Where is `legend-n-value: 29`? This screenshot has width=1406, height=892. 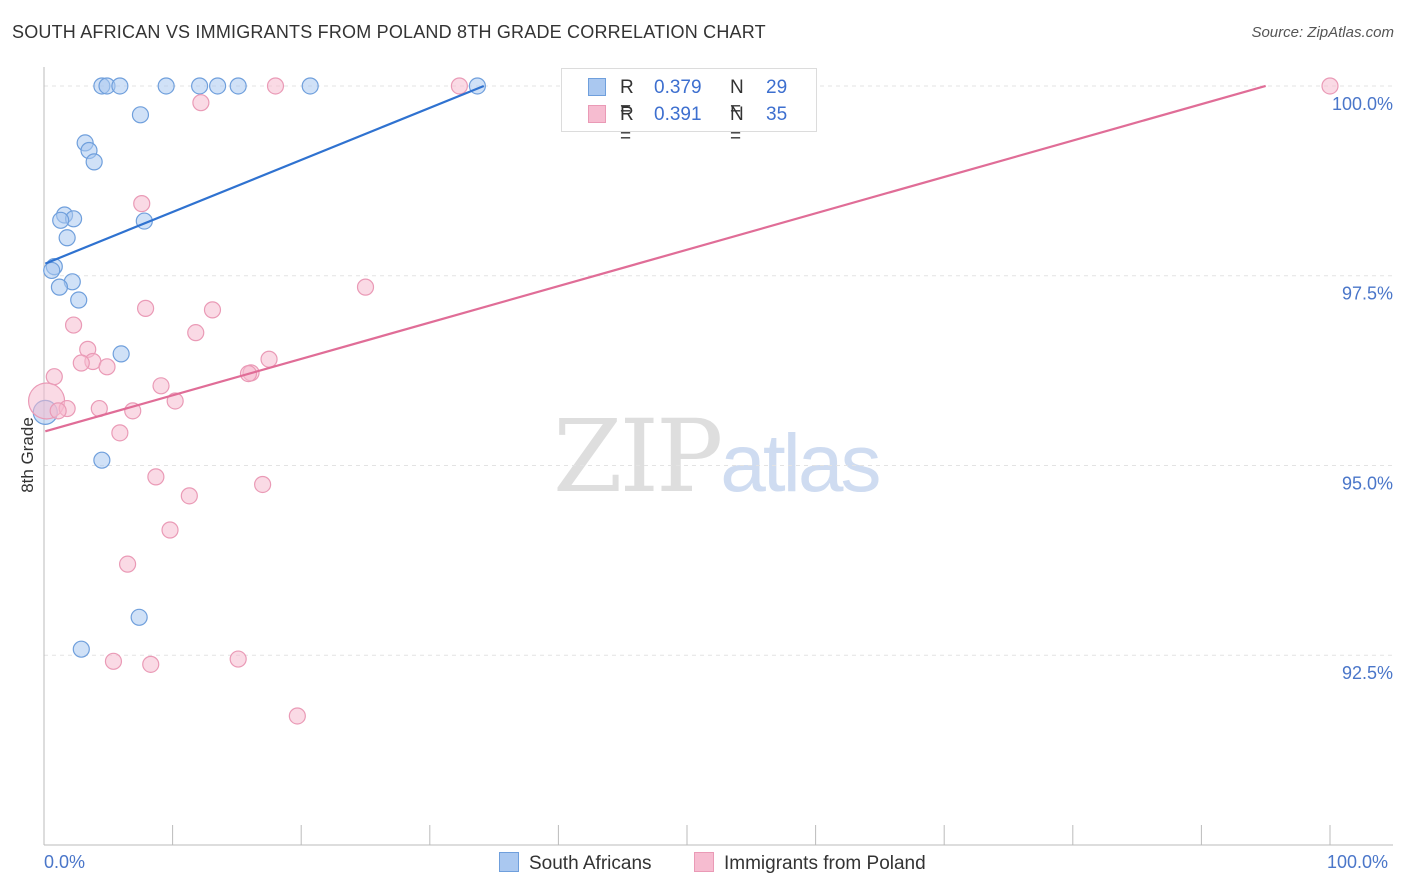
legend-n-value: 29 is located at coordinates (777, 87).